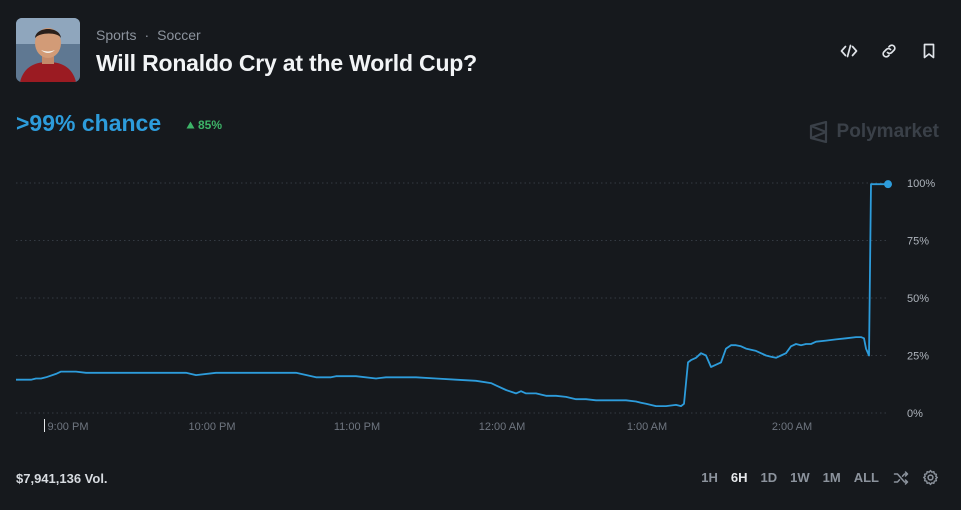 The image size is (961, 510). I want to click on shuffle-button, so click(900, 477).